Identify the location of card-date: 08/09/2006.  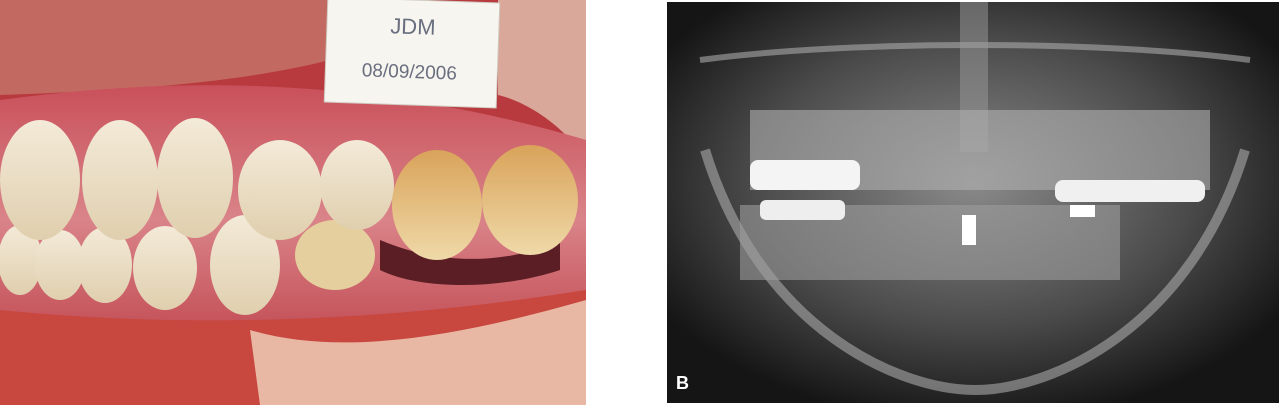
(409, 72).